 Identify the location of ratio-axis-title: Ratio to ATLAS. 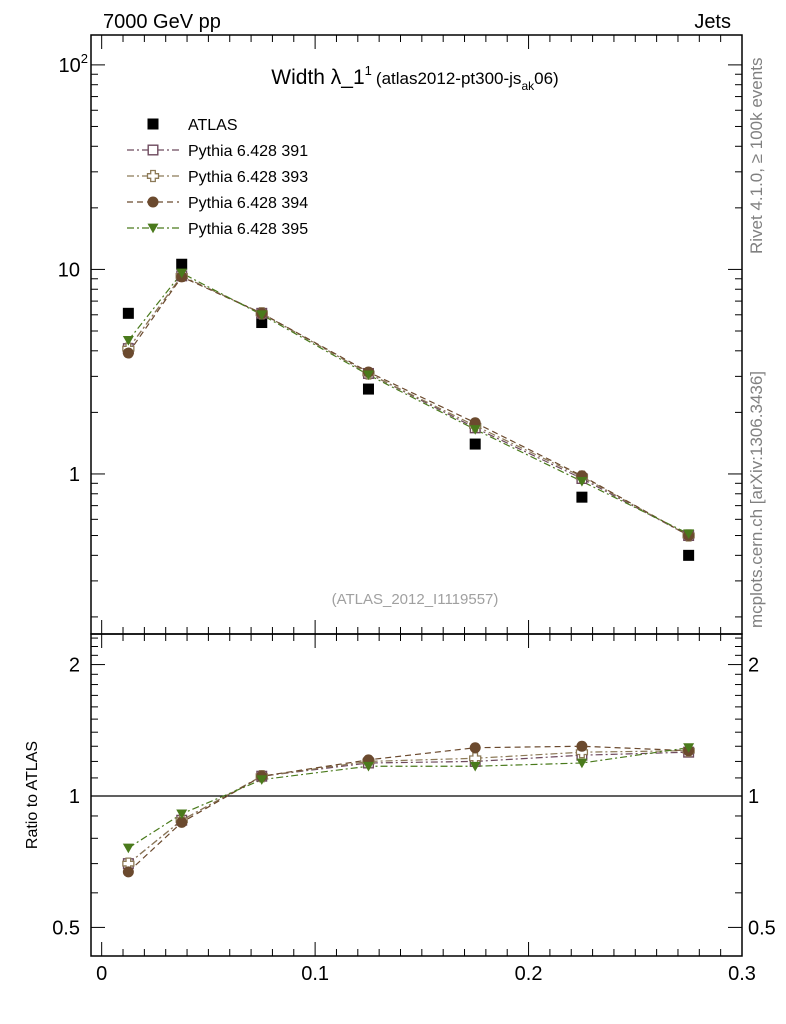
(32, 795).